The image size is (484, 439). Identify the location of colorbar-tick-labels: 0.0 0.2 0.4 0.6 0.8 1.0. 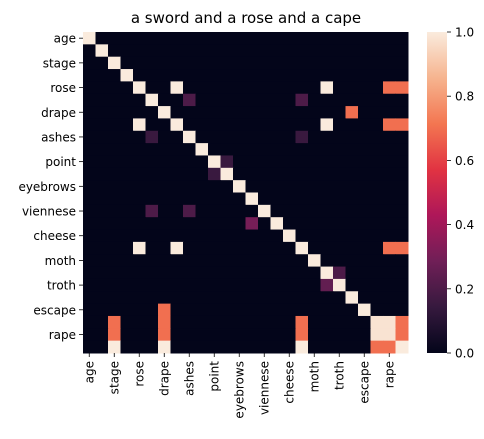
(460, 193).